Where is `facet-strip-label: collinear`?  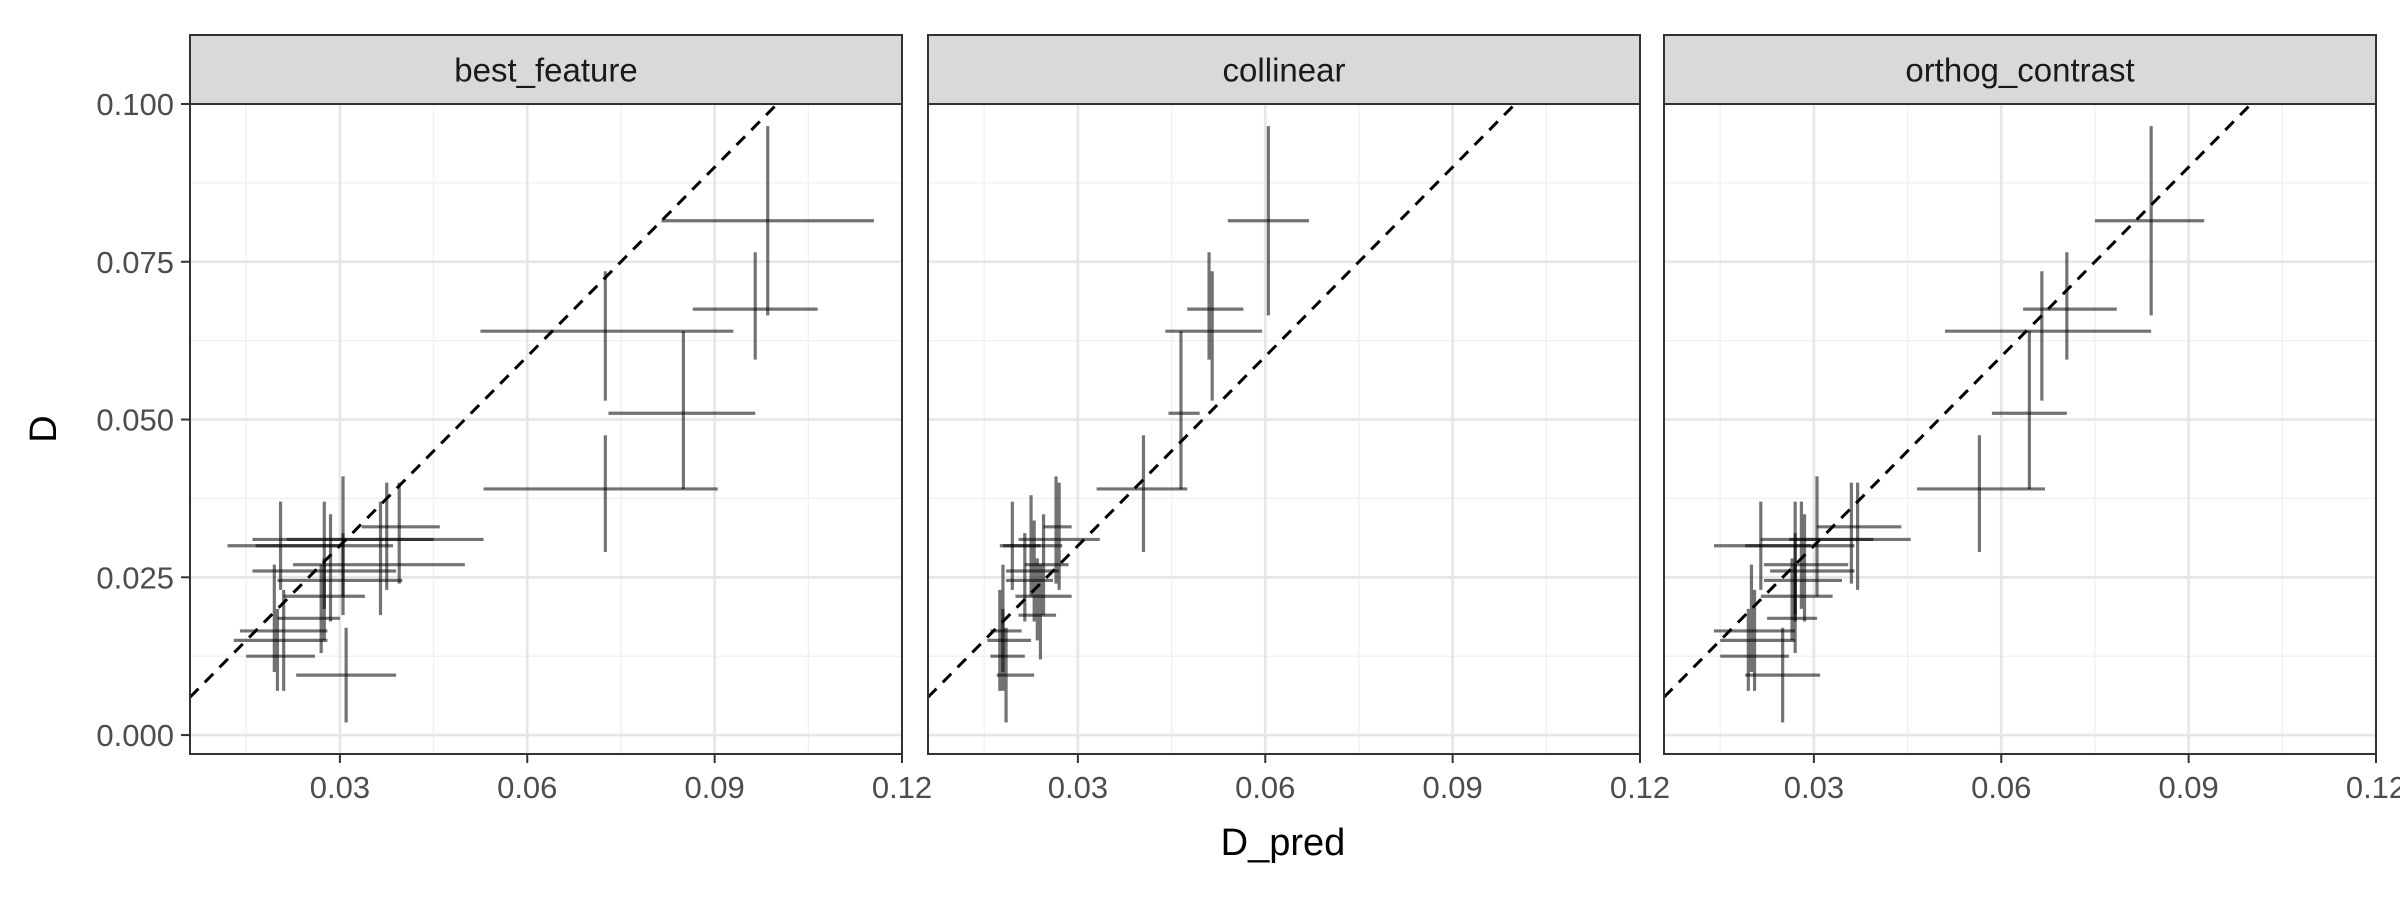 facet-strip-label: collinear is located at coordinates (1284, 70).